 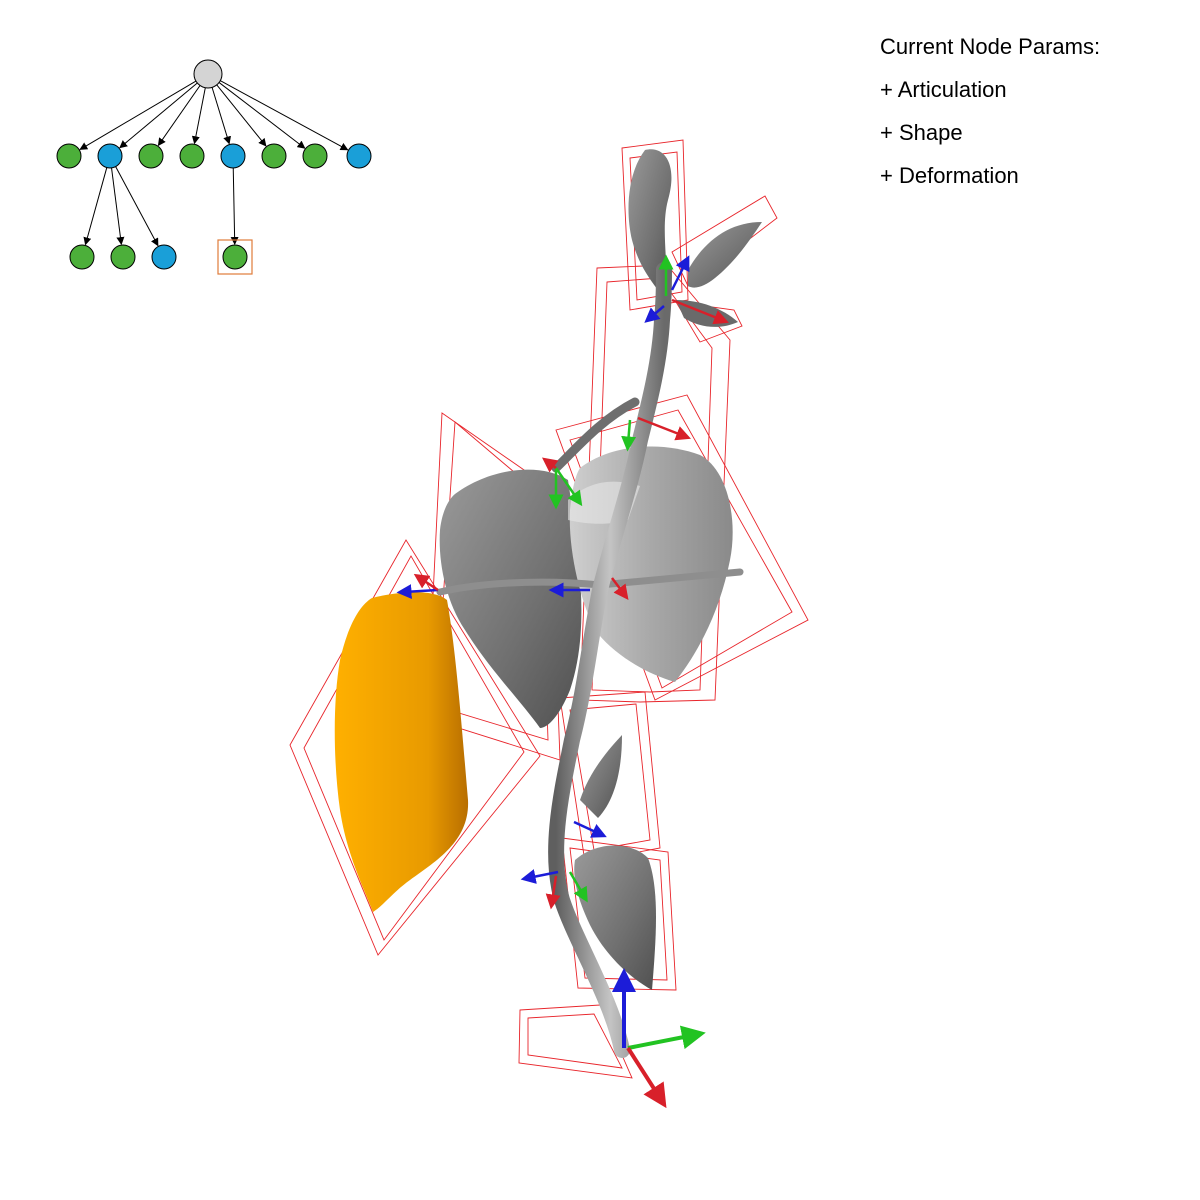 What do you see at coordinates (417, 586) in the screenshot?
I see `joint-axis-selected-leaf` at bounding box center [417, 586].